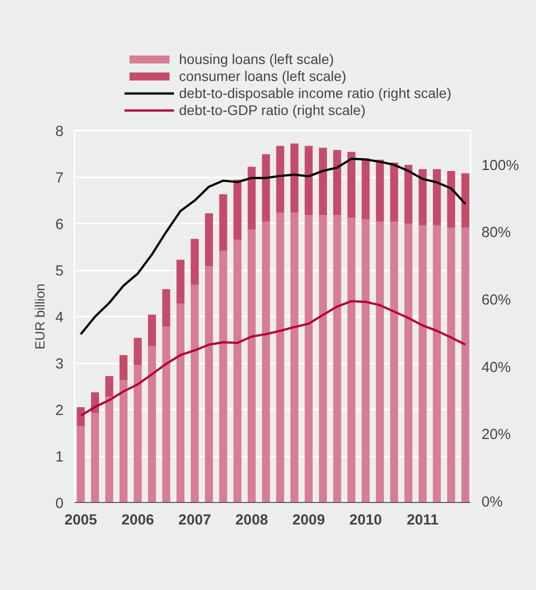 This screenshot has width=536, height=590. I want to click on x-tick-label: 2009, so click(308, 520).